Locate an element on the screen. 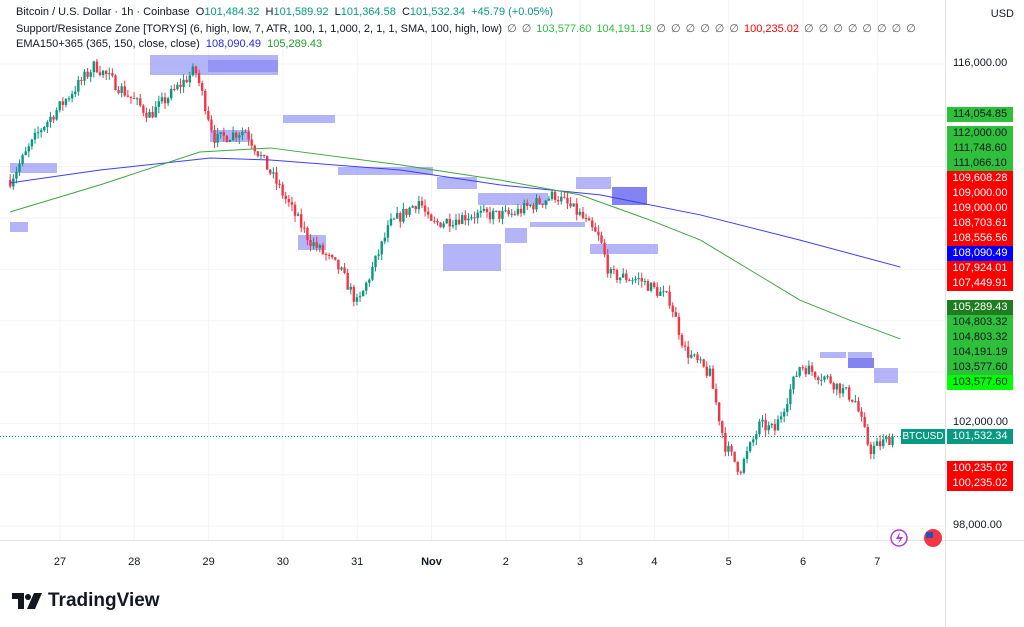 The image size is (1024, 627). ema365-value: 108,090.49 is located at coordinates (233, 44).